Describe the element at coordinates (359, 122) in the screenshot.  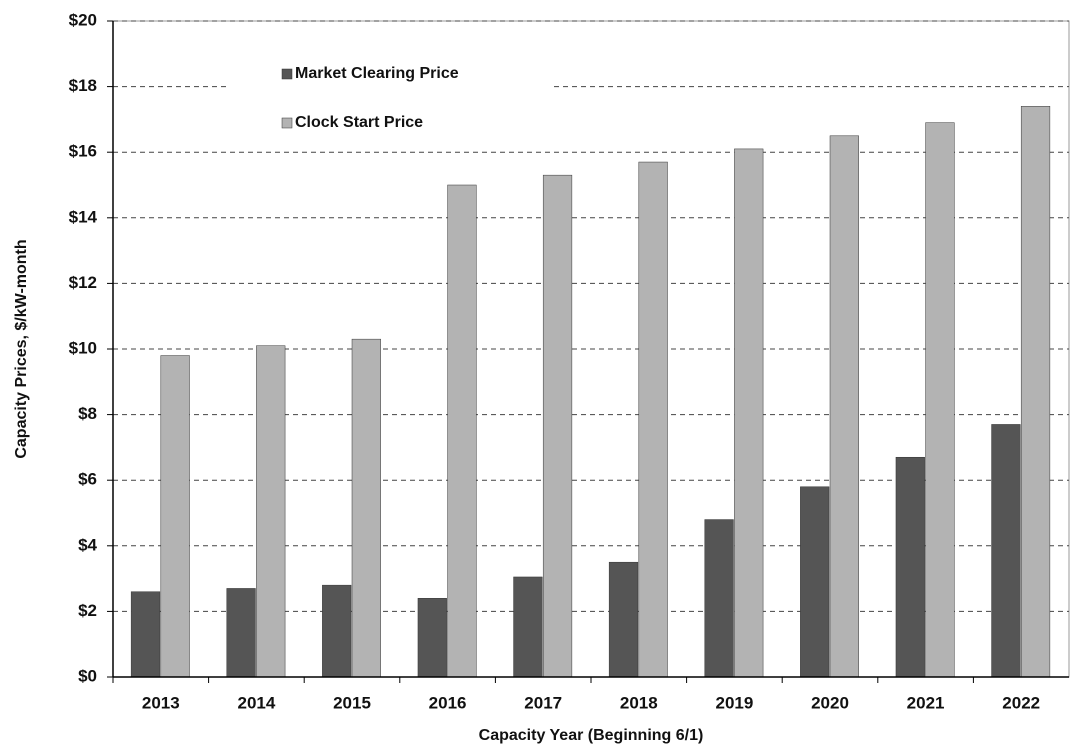
I see `legend-label: Clock Start Price` at that location.